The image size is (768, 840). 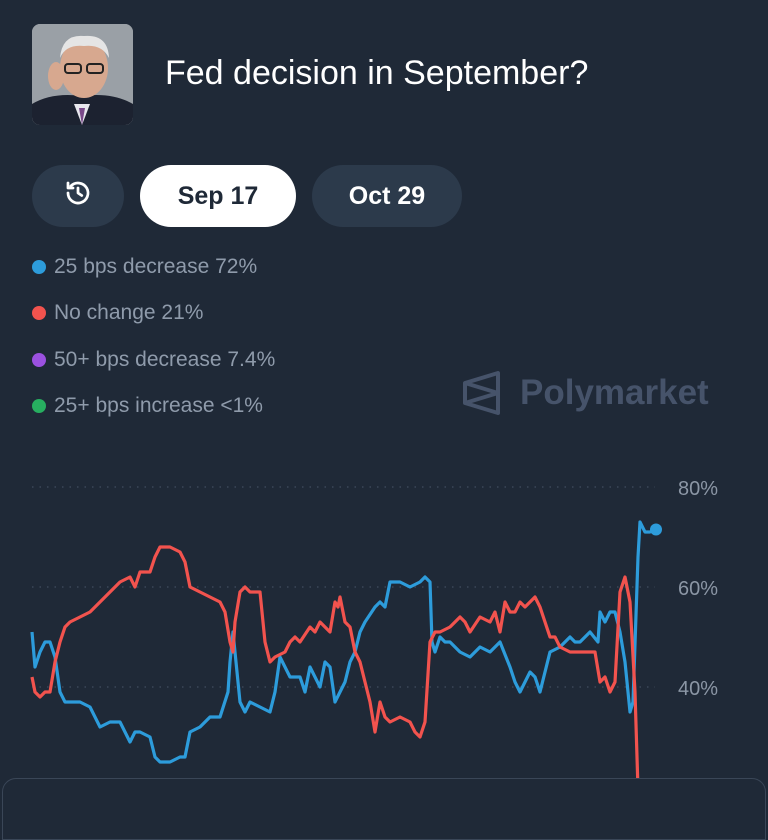 I want to click on bottom-sheet, so click(x=384, y=809).